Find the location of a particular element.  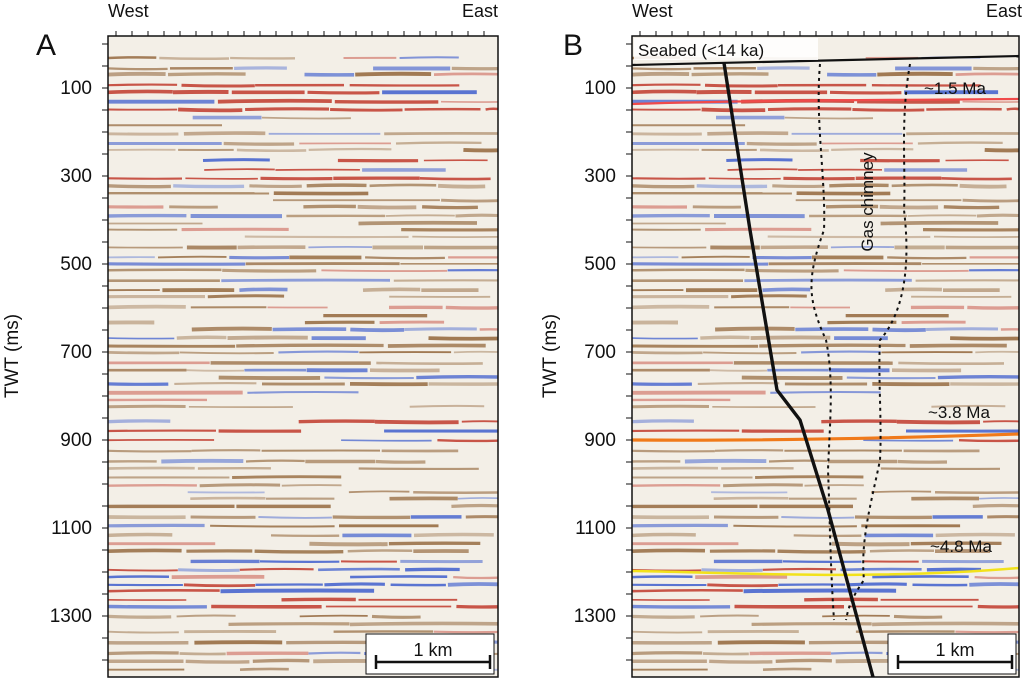

panel-b-tick-500: 500 is located at coordinates (600, 264).